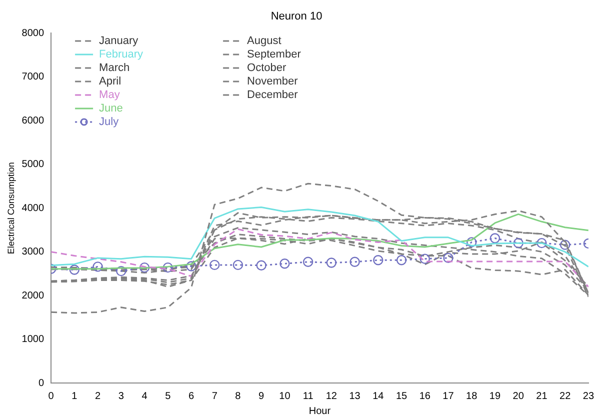 The image size is (597, 419). What do you see at coordinates (109, 94) in the screenshot?
I see `legend-label: May` at bounding box center [109, 94].